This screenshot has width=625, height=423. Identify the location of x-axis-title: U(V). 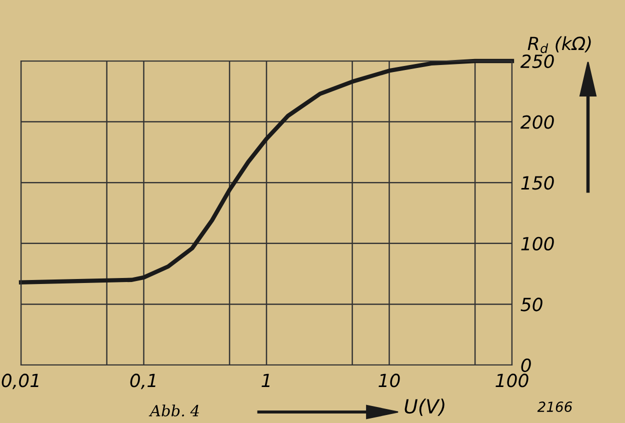
(424, 407).